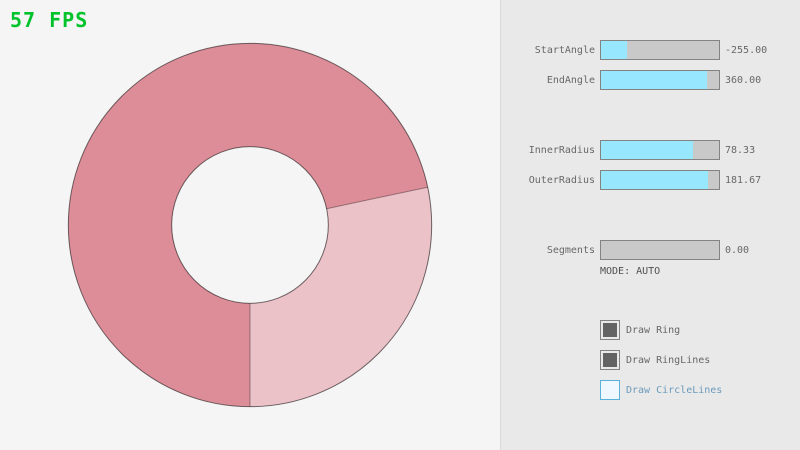 The width and height of the screenshot is (800, 450). I want to click on draw-ring-label: Draw Ring, so click(653, 330).